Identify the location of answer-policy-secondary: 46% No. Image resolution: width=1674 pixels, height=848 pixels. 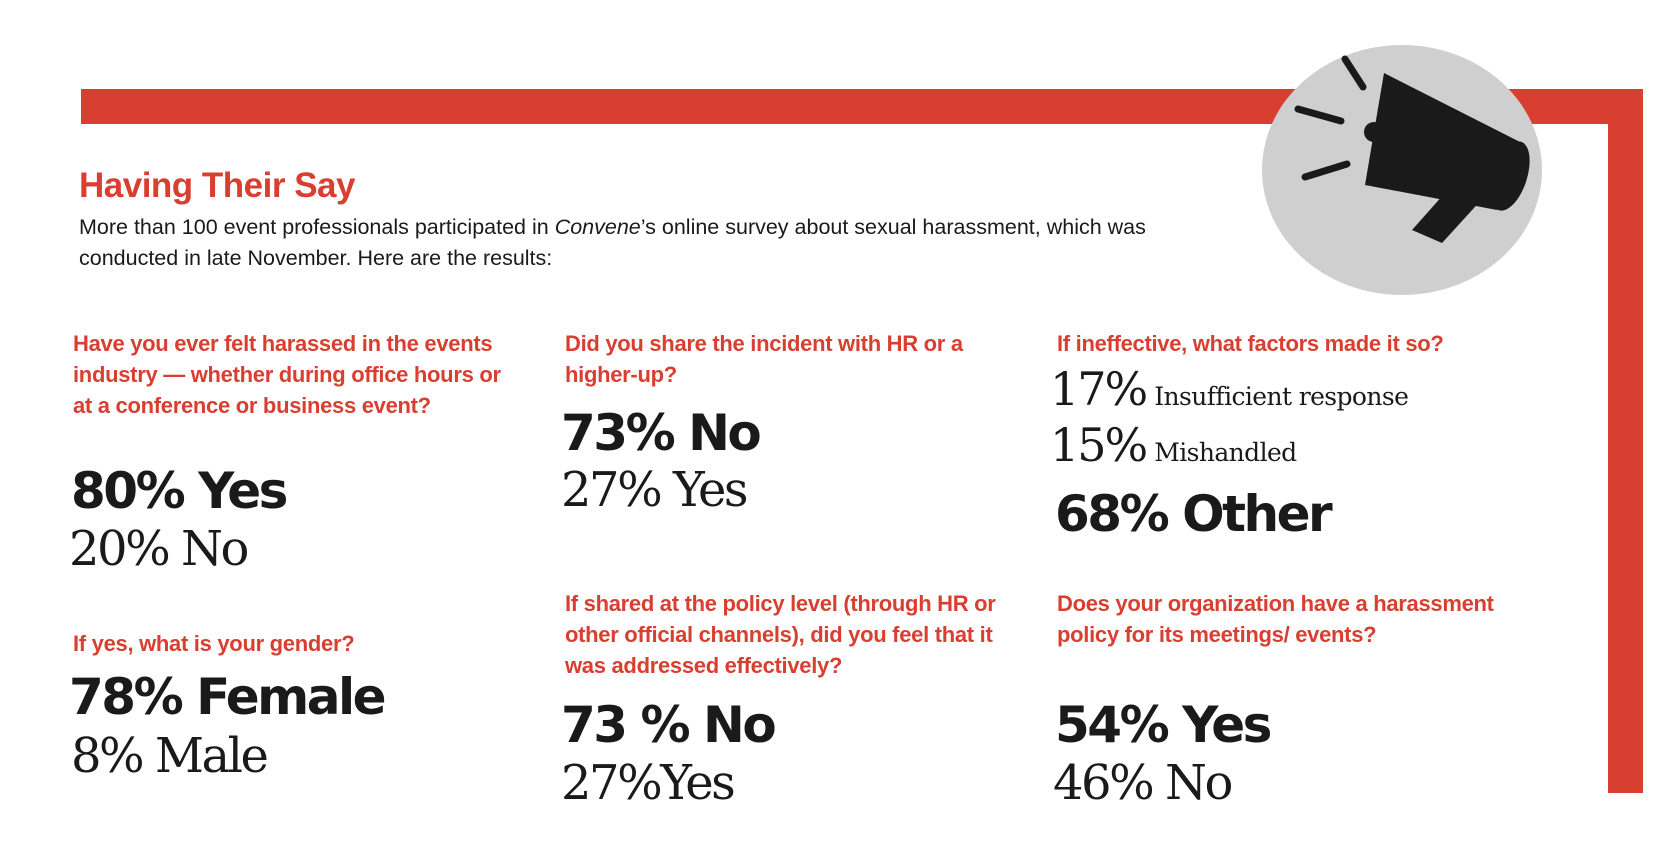
(1143, 783).